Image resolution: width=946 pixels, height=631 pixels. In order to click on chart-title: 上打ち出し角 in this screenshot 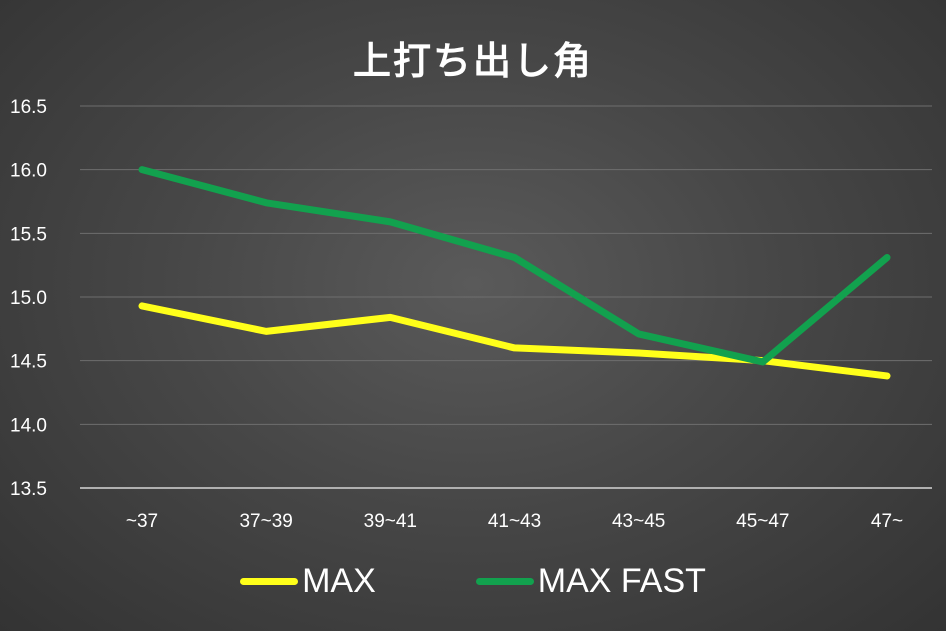, I will do `click(472, 61)`.